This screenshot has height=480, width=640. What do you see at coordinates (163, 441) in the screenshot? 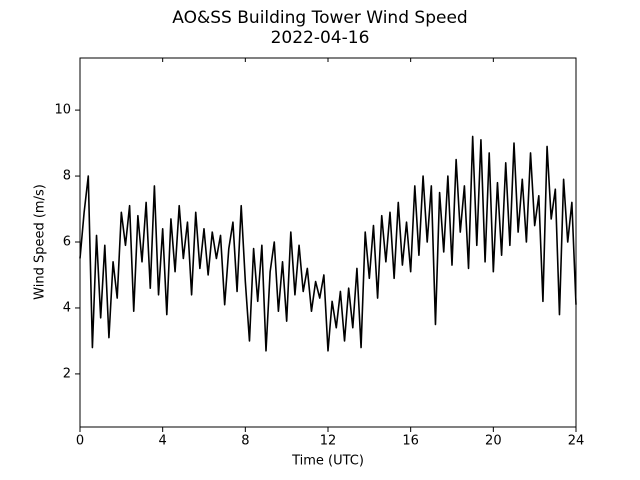
I see `x-tick-label: 4` at bounding box center [163, 441].